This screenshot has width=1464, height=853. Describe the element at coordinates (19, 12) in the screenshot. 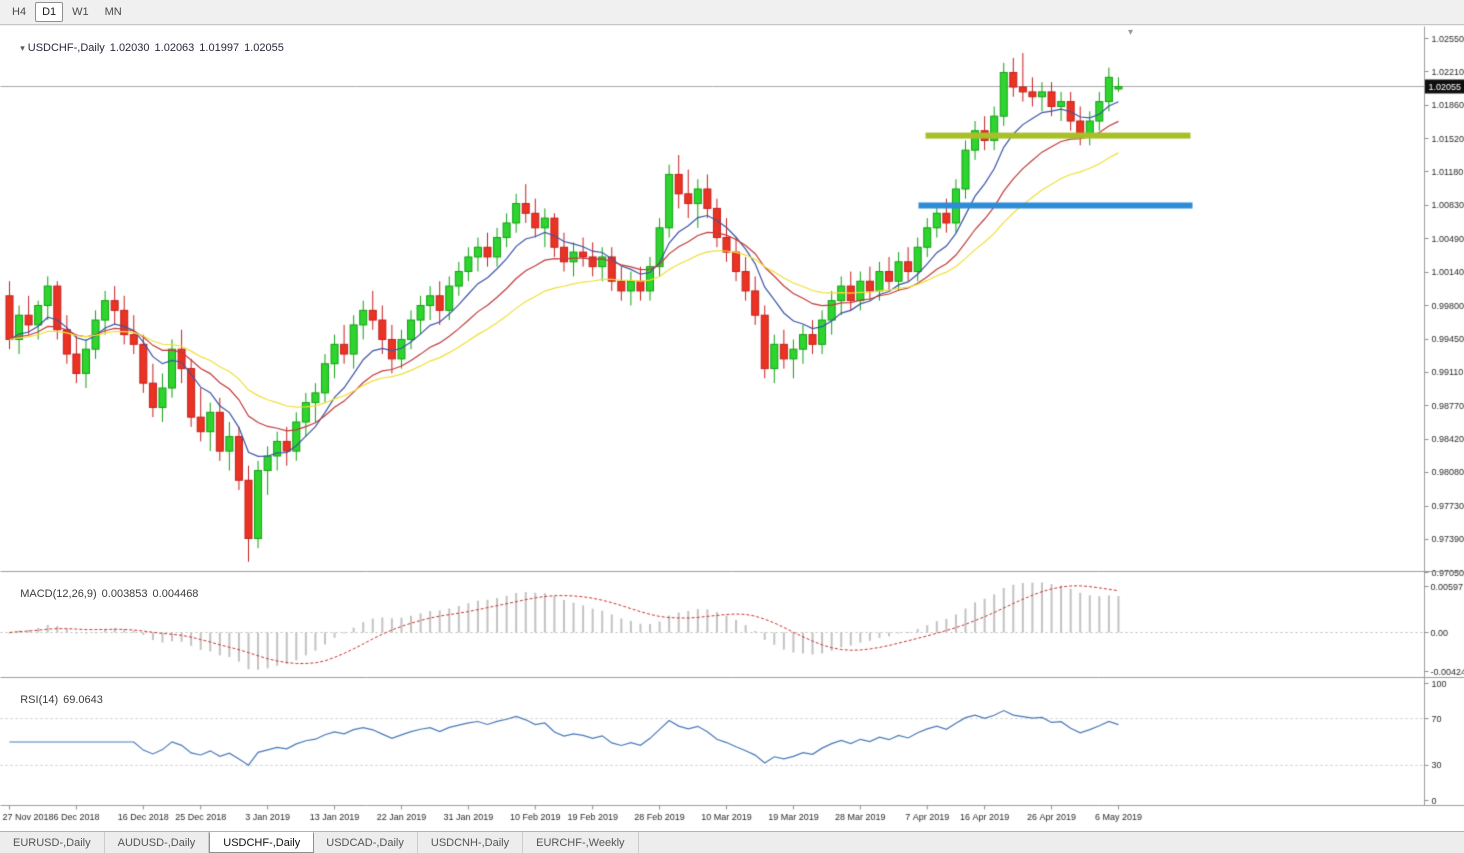

I see `timeframe-button-h4: H4` at that location.